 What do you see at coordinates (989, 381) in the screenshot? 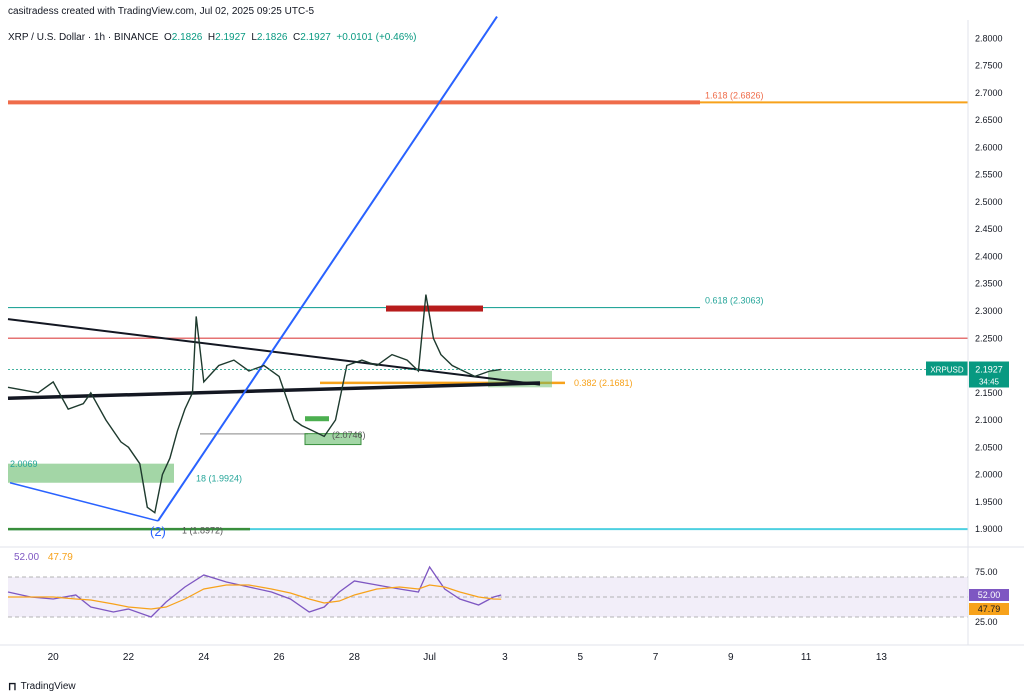
I see `price-badge-countdown: 34:45` at bounding box center [989, 381].